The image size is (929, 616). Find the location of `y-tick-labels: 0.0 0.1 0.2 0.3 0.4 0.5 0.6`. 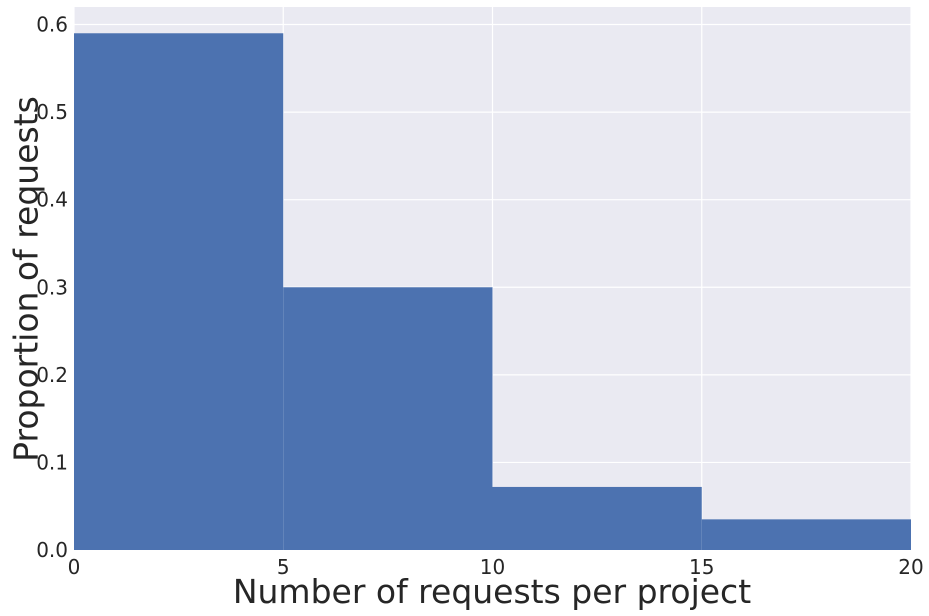

y-tick-labels: 0.0 0.1 0.2 0.3 0.4 0.5 0.6 is located at coordinates (52, 287).